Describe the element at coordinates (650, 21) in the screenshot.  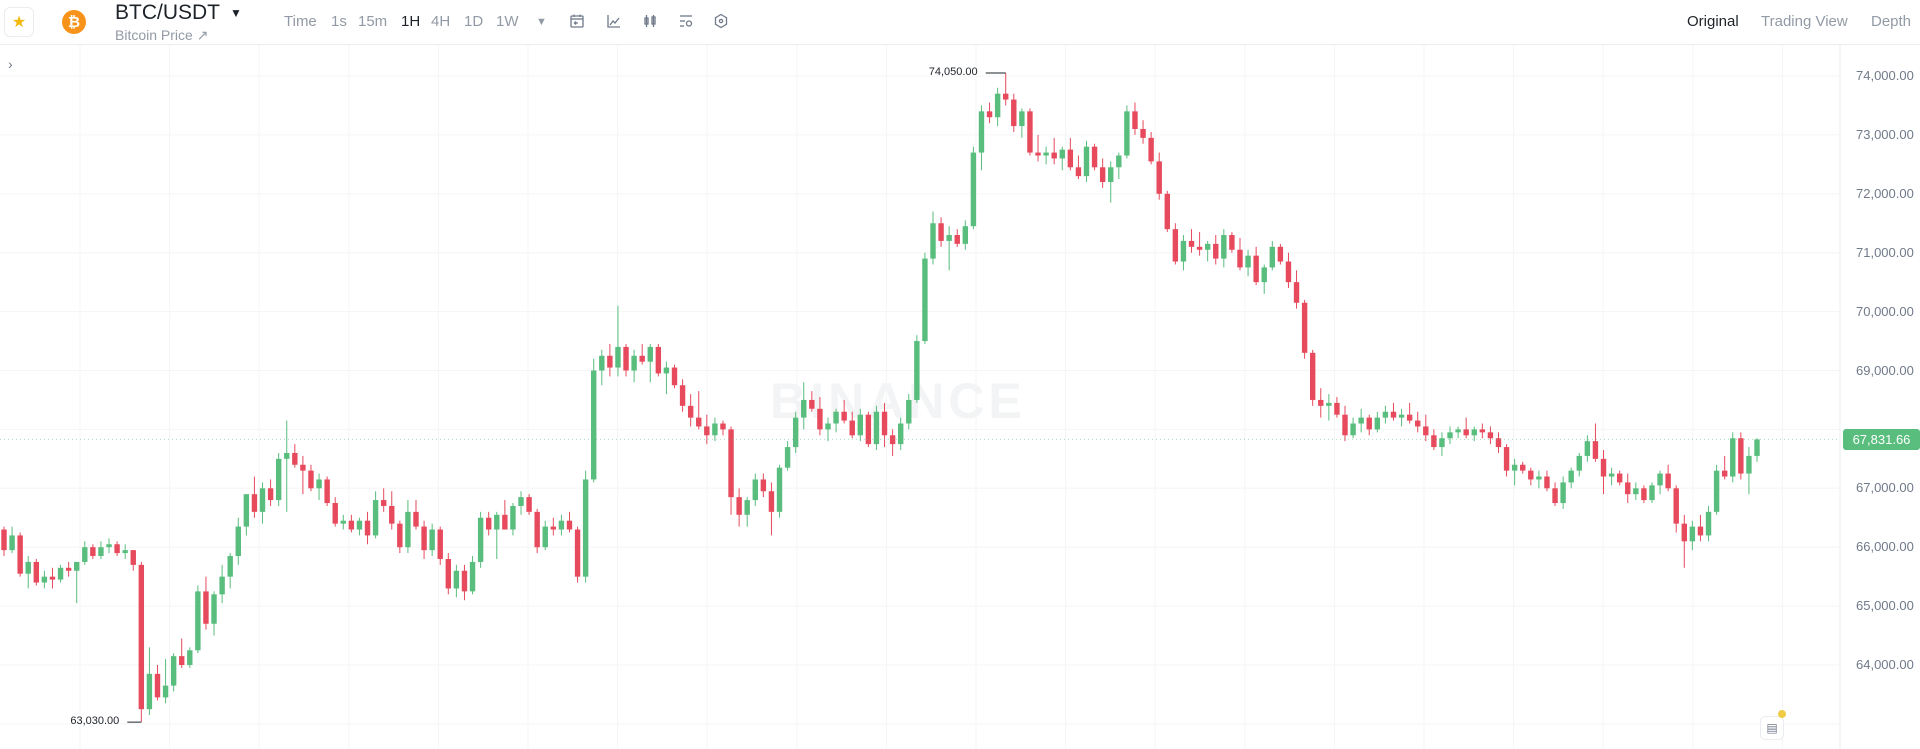
I see `candlestick-icon` at that location.